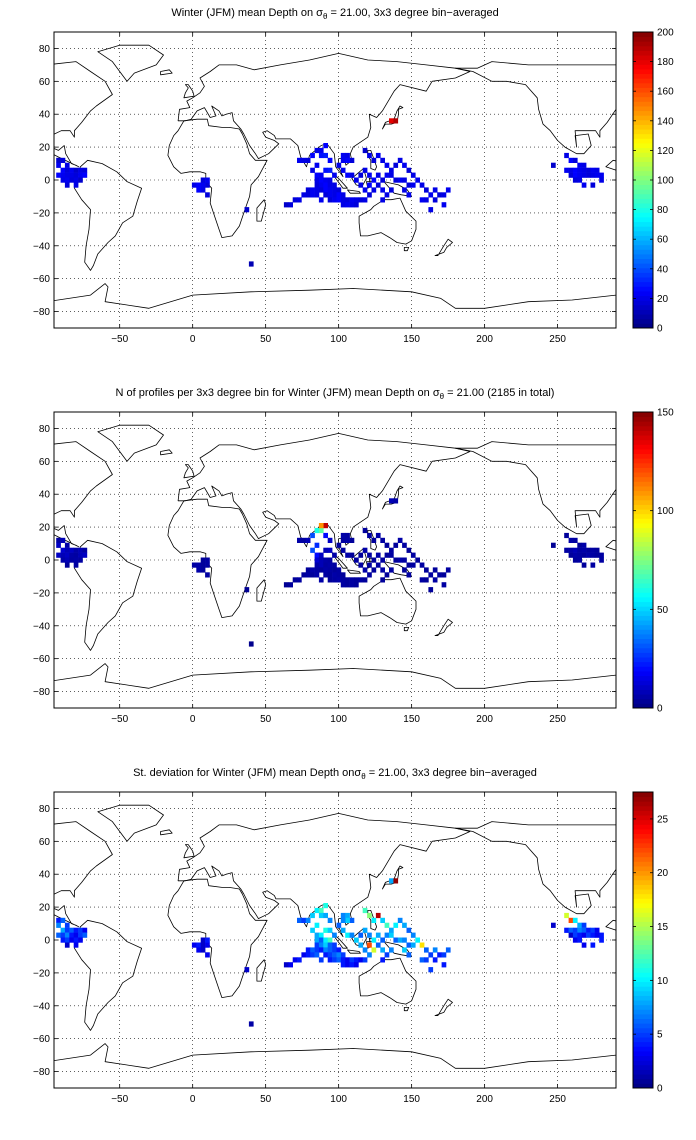 This screenshot has height=1140, width=696. Describe the element at coordinates (653, 561) in the screenshot. I see `colorbar: 0 50 100 150` at that location.